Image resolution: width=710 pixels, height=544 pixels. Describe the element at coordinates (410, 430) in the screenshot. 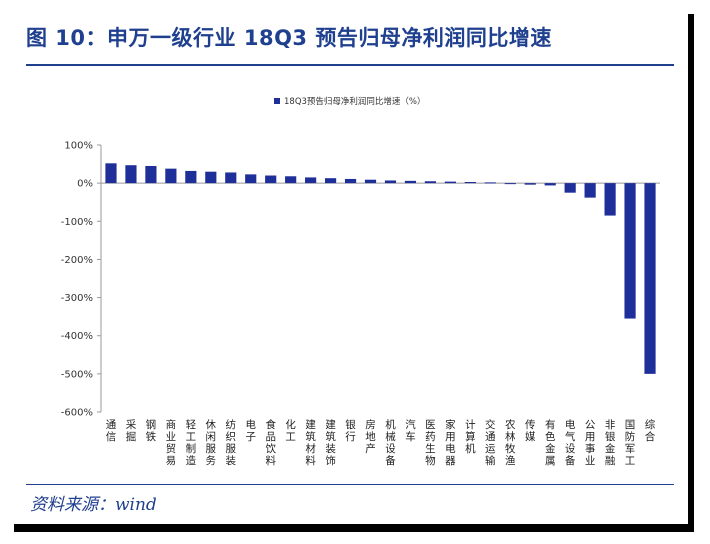

I see `x-tick-label: 汽车` at that location.